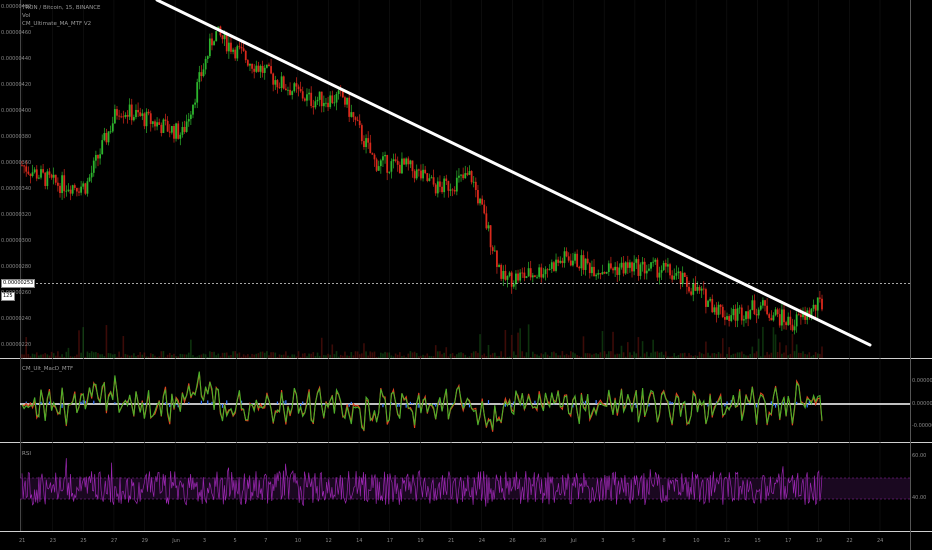 The height and width of the screenshot is (550, 932). What do you see at coordinates (465, 401) in the screenshot?
I see `macd-pane` at bounding box center [465, 401].